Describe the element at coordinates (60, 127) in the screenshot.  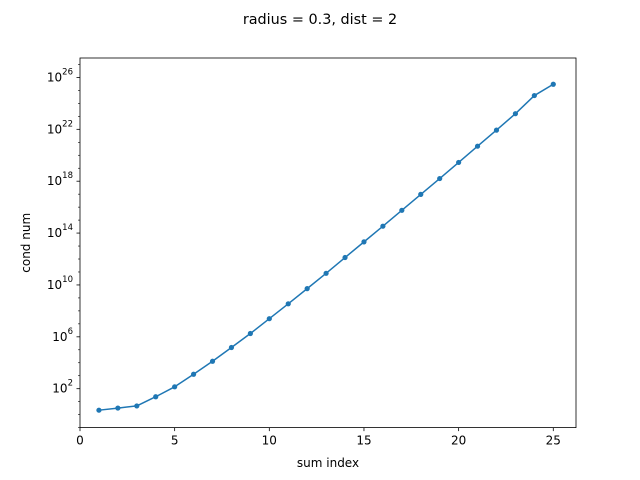
I see `y-tick-label: 10²²` at that location.